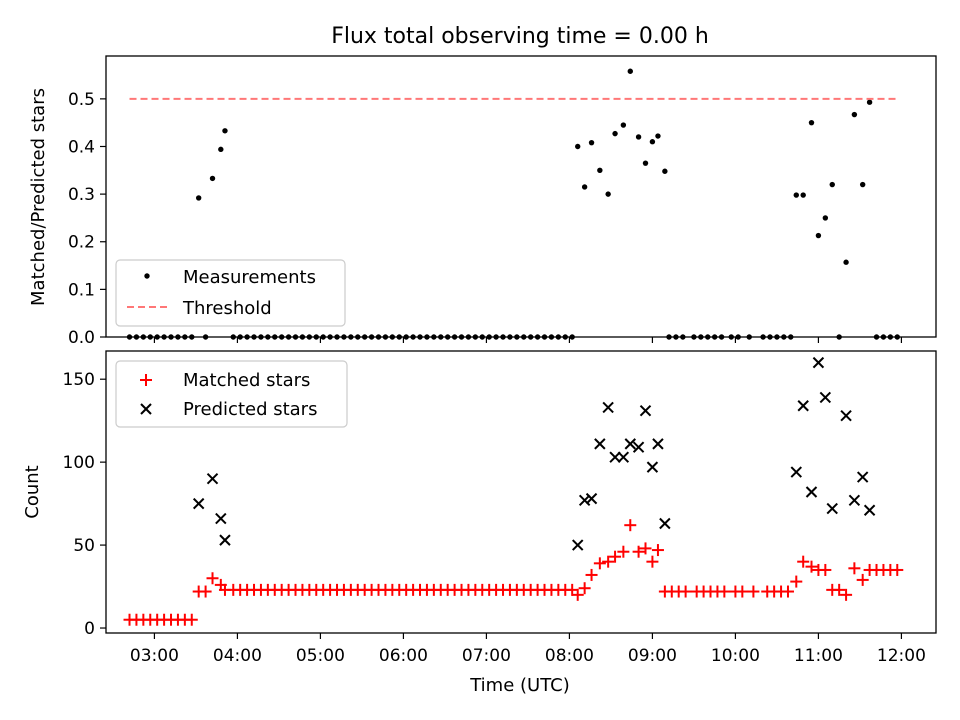  Describe the element at coordinates (818, 656) in the screenshot. I see `x-tick-label: 11:00` at that location.